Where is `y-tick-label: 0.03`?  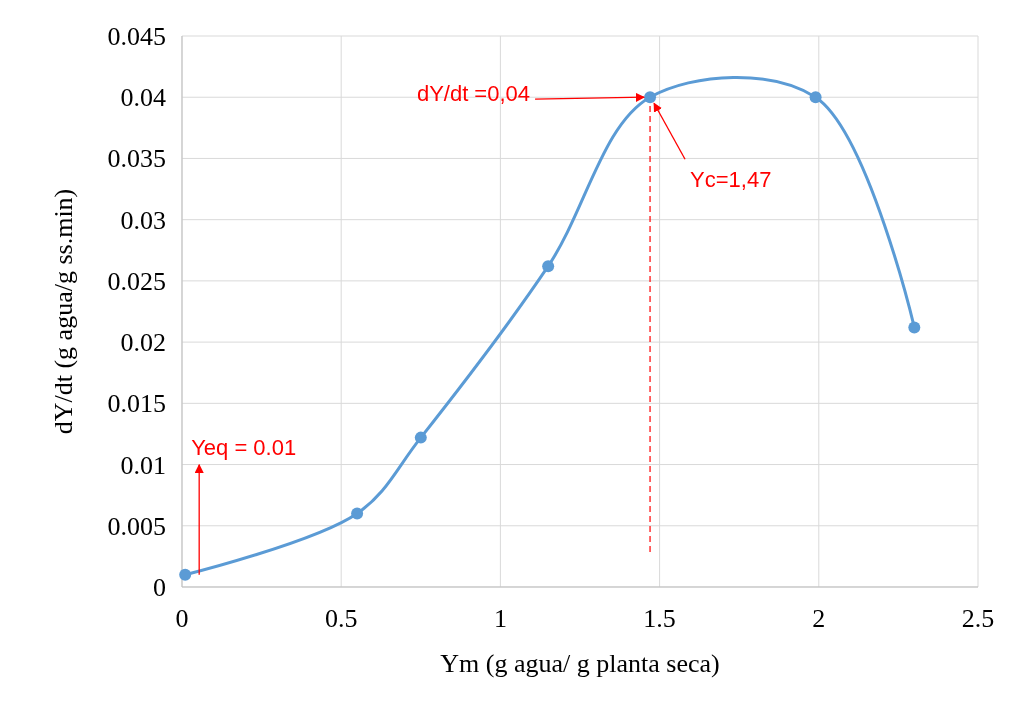
y-tick-label: 0.03 is located at coordinates (143, 220).